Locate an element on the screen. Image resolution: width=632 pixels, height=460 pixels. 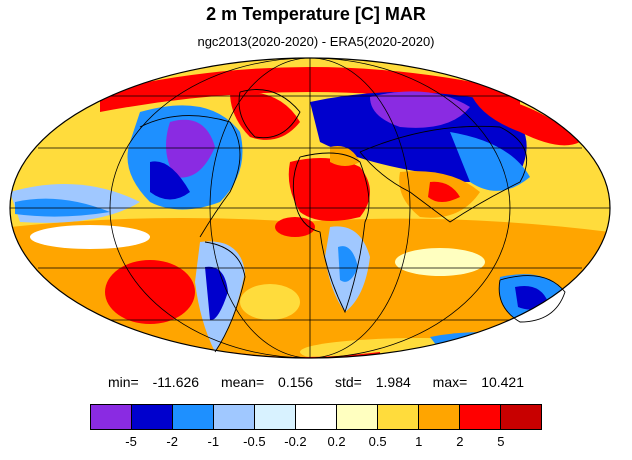
colorbar-tick-label: 2 is located at coordinates (460, 441).